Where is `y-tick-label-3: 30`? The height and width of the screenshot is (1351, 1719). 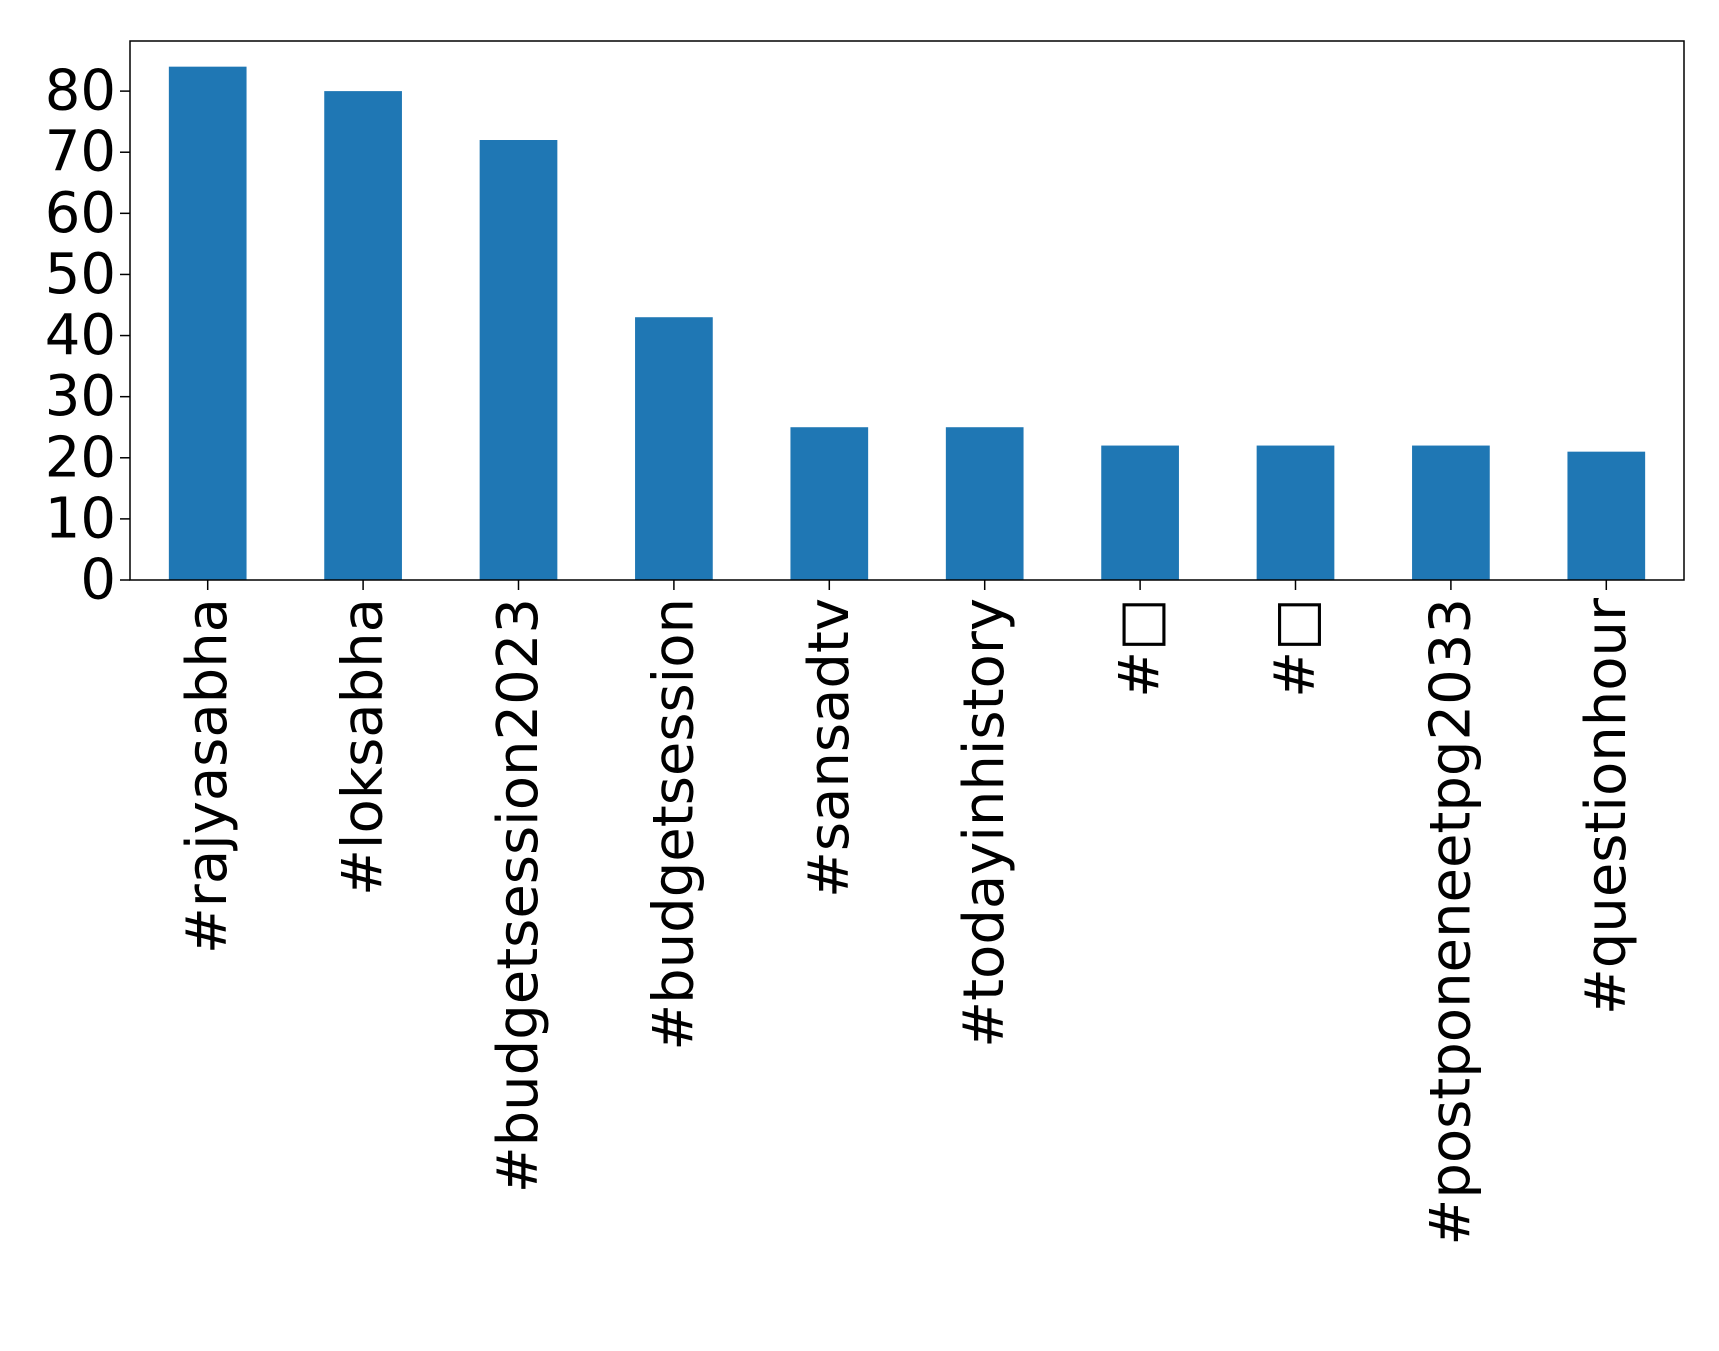
y-tick-label-3: 30 is located at coordinates (80, 396).